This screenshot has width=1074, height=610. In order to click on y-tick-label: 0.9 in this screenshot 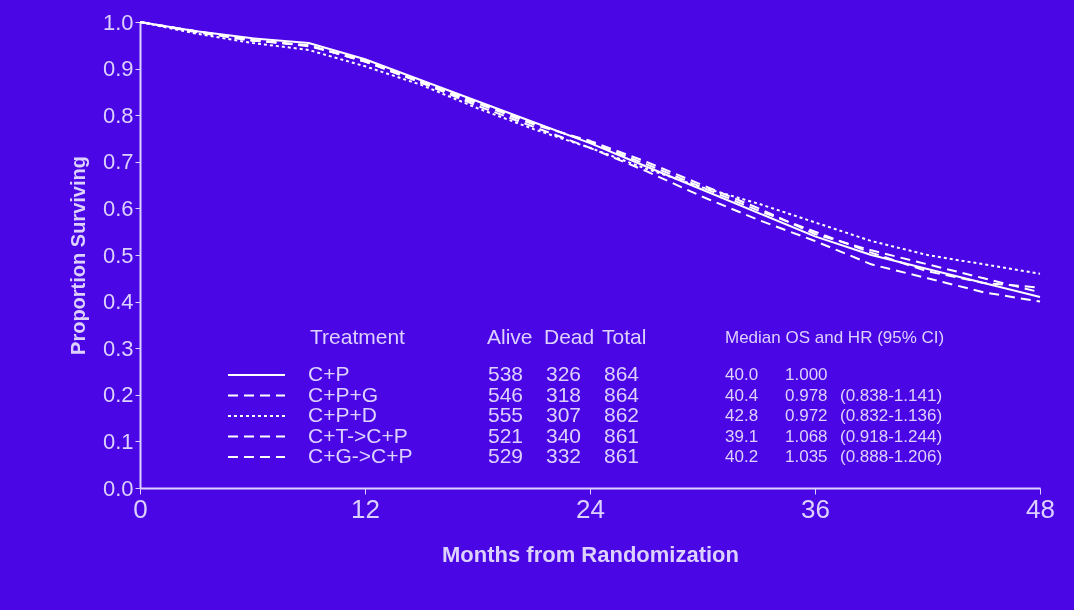, I will do `click(118, 69)`.